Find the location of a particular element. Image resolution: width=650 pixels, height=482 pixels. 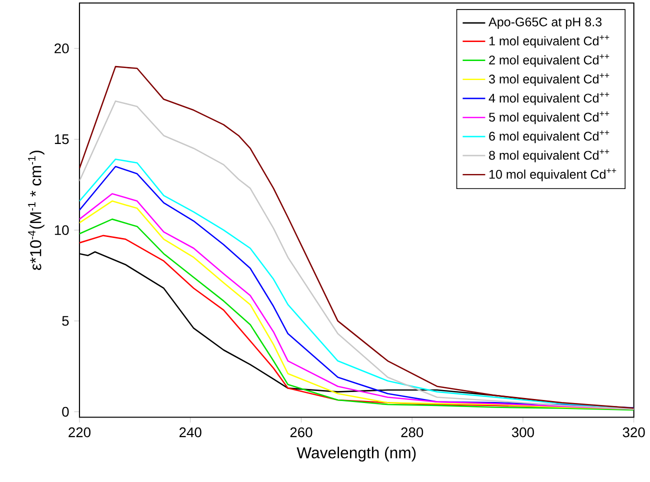

legend-label: 3 mol equivalent Cd$^{++}$ is located at coordinates (549, 79).